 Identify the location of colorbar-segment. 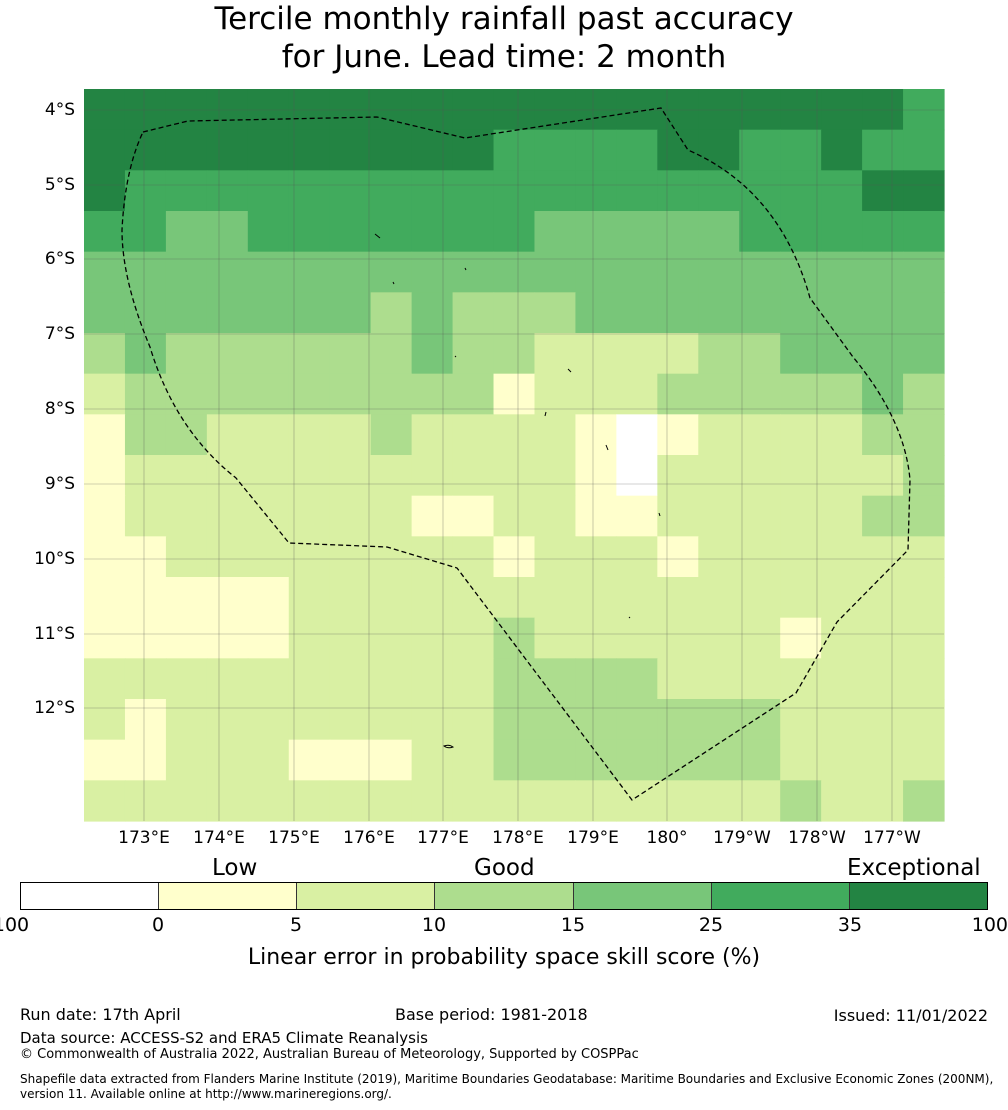
(228, 896).